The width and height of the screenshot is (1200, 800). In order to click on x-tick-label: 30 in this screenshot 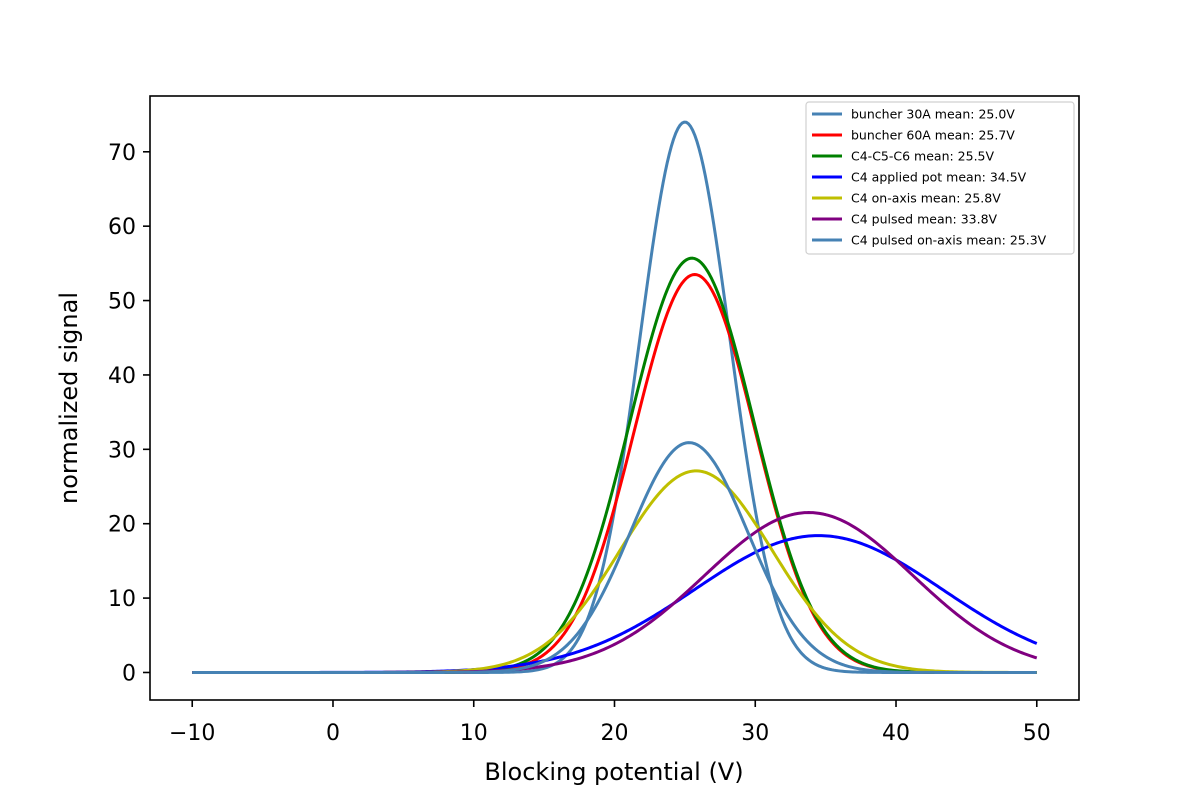, I will do `click(755, 733)`.